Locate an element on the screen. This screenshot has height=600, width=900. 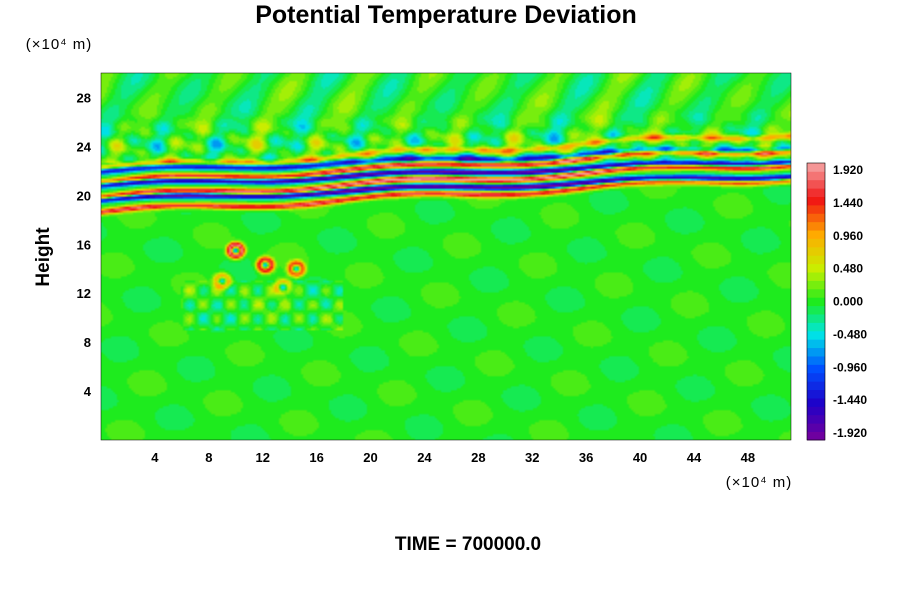
colorbar-tick-label: -0.960 is located at coordinates (850, 367).